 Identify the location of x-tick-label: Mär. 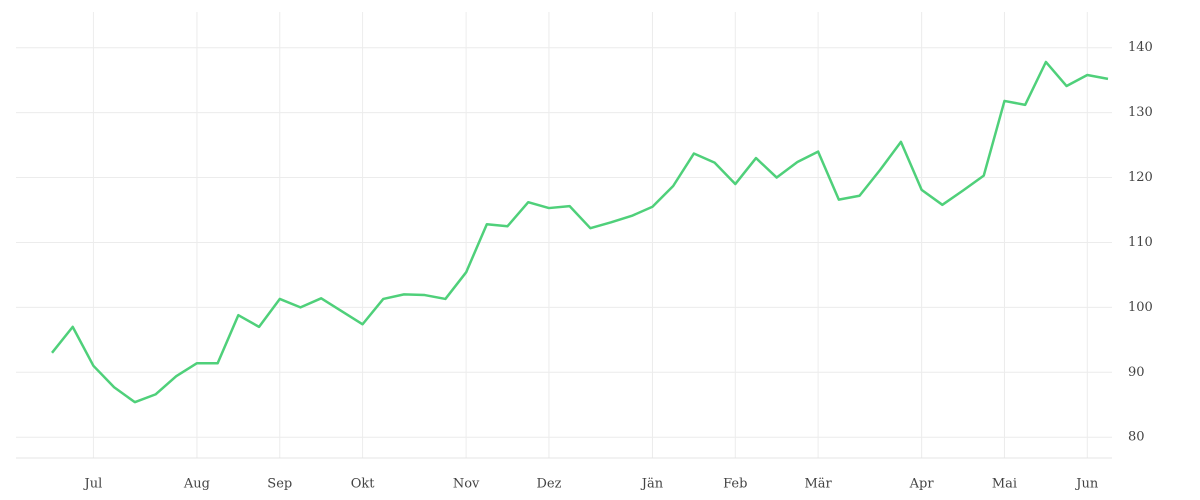
(818, 484).